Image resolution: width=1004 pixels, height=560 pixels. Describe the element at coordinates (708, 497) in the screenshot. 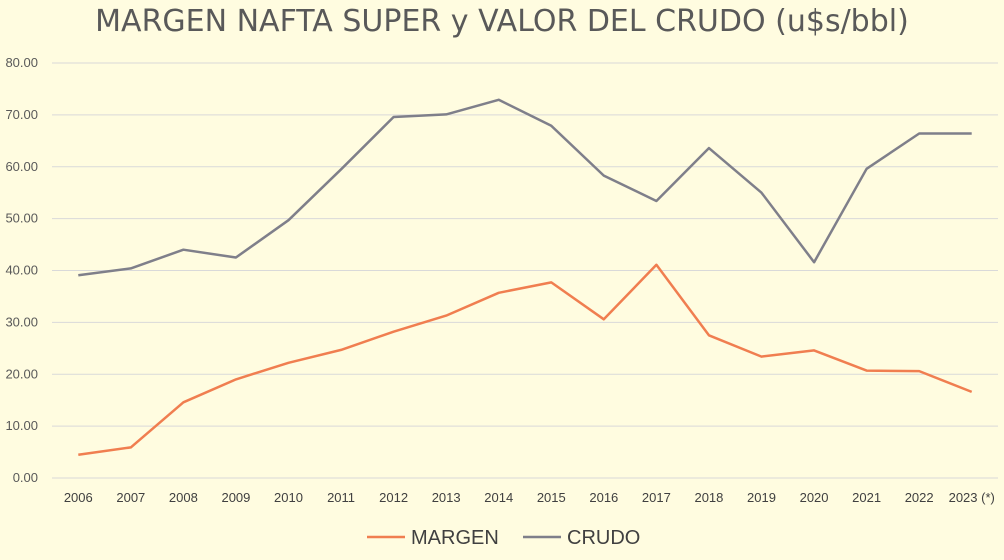

I see `x-tick-label: 2018` at that location.